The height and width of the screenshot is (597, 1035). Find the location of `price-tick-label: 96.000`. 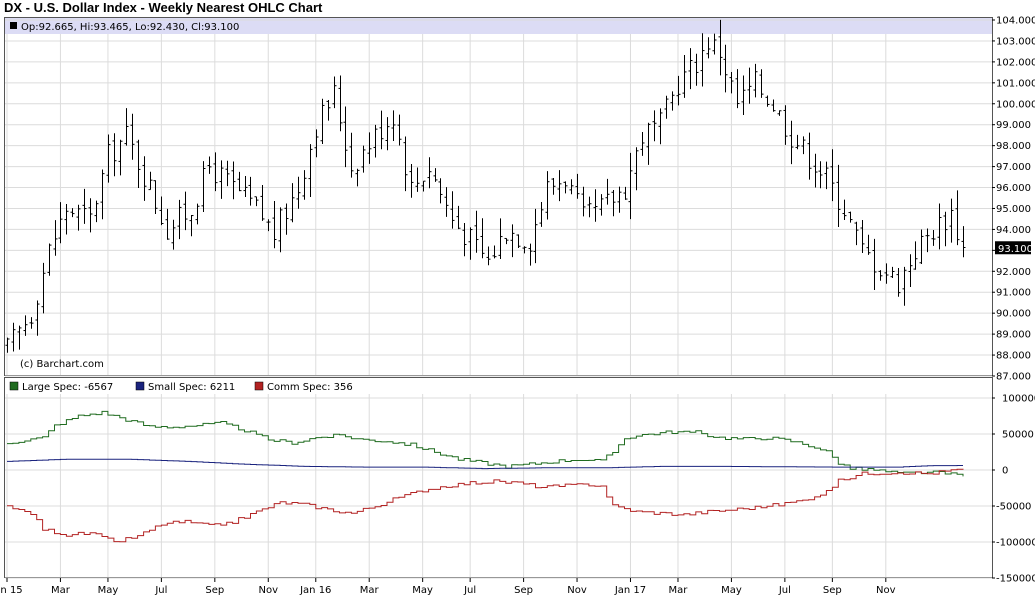

price-tick-label: 96.000 is located at coordinates (1013, 188).